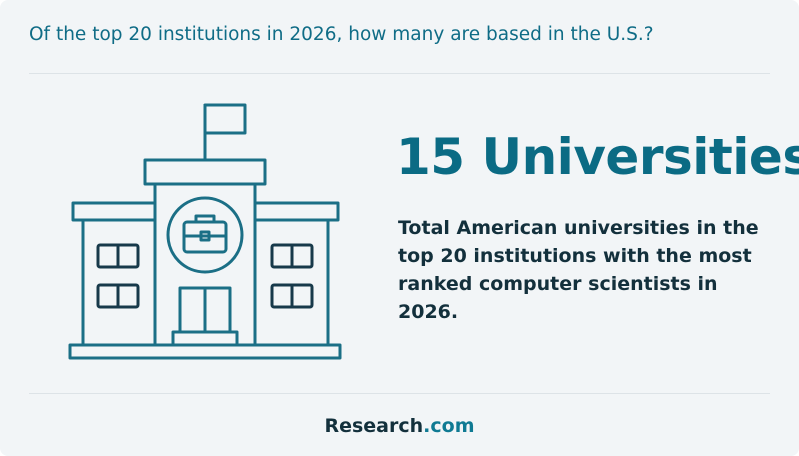 The height and width of the screenshot is (456, 799). Describe the element at coordinates (428, 312) in the screenshot. I see `description-line: 2026.` at that location.